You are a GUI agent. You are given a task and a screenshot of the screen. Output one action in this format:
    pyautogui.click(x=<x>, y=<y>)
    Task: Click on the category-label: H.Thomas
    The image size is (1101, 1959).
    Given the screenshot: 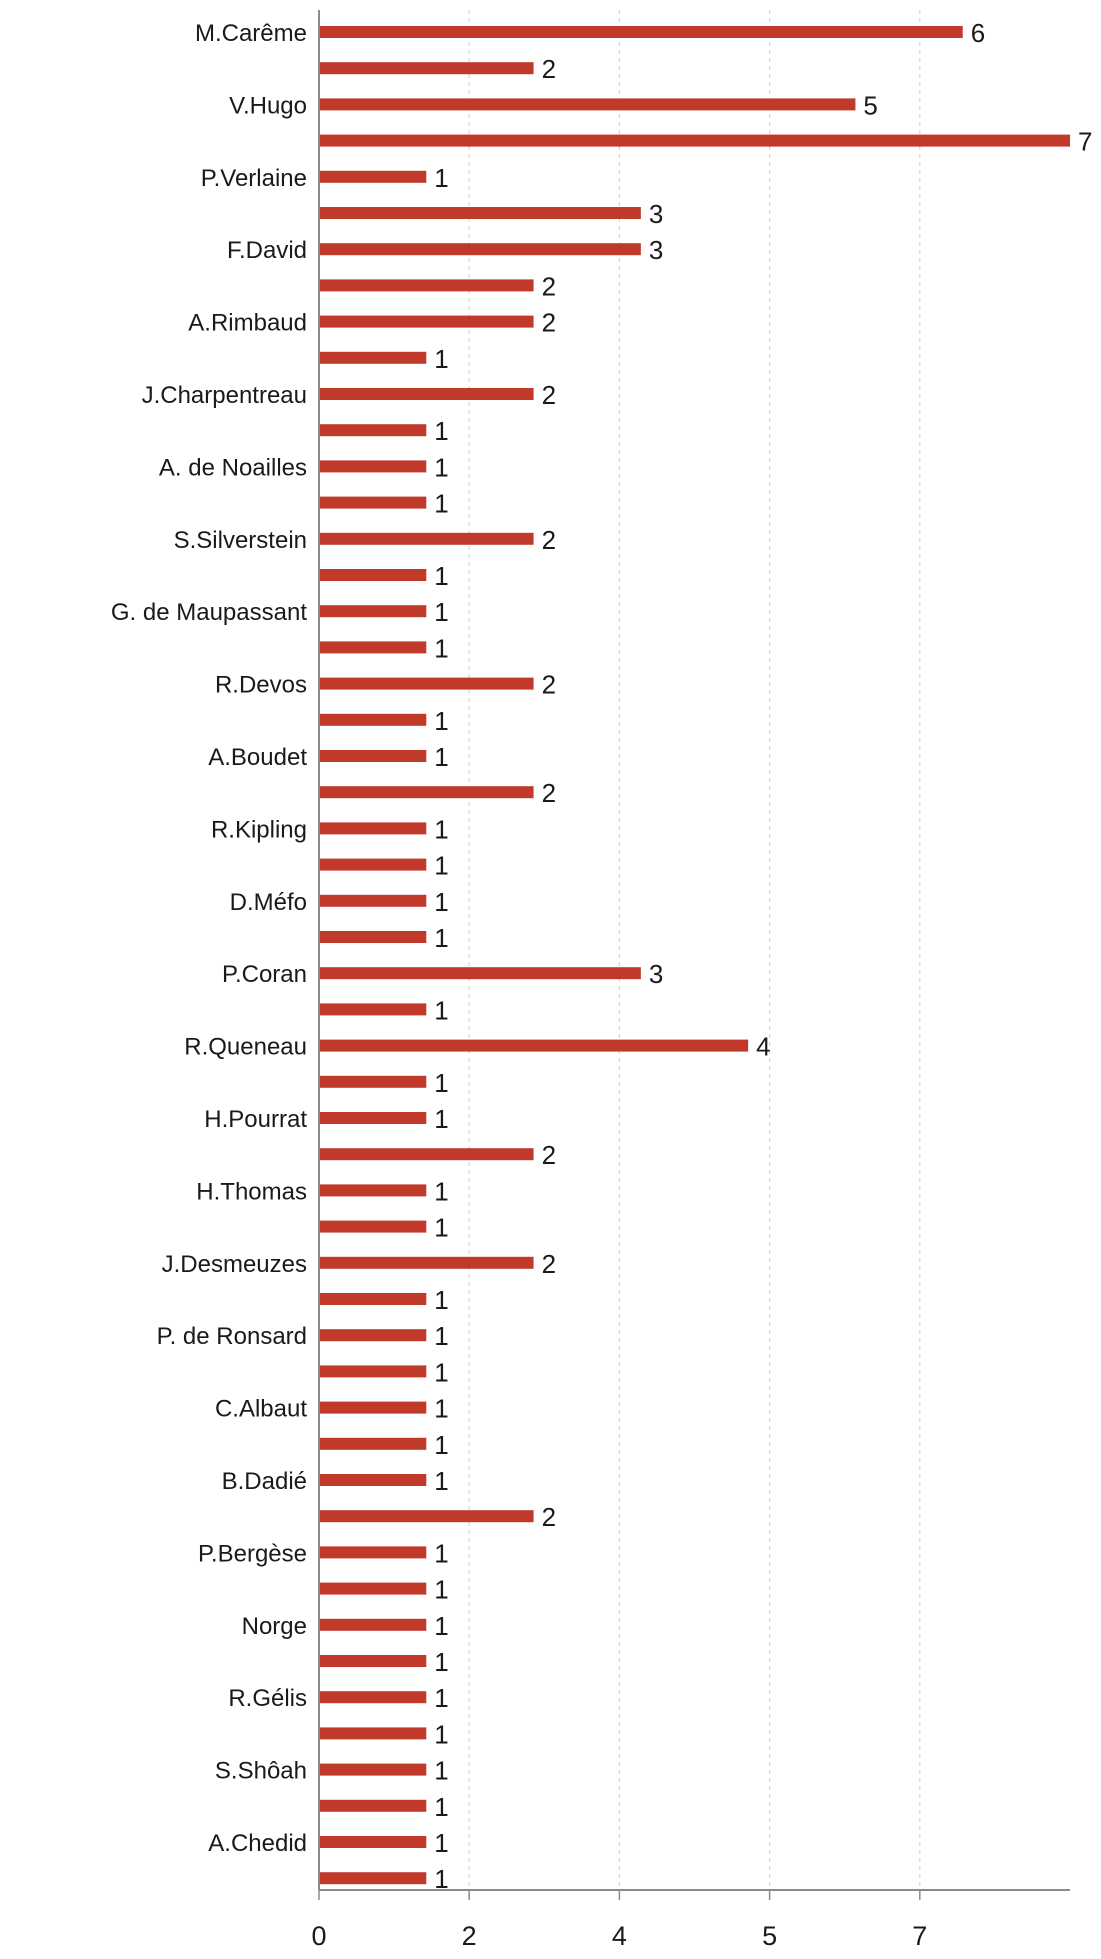 What is the action you would take?
    pyautogui.click(x=251, y=1191)
    